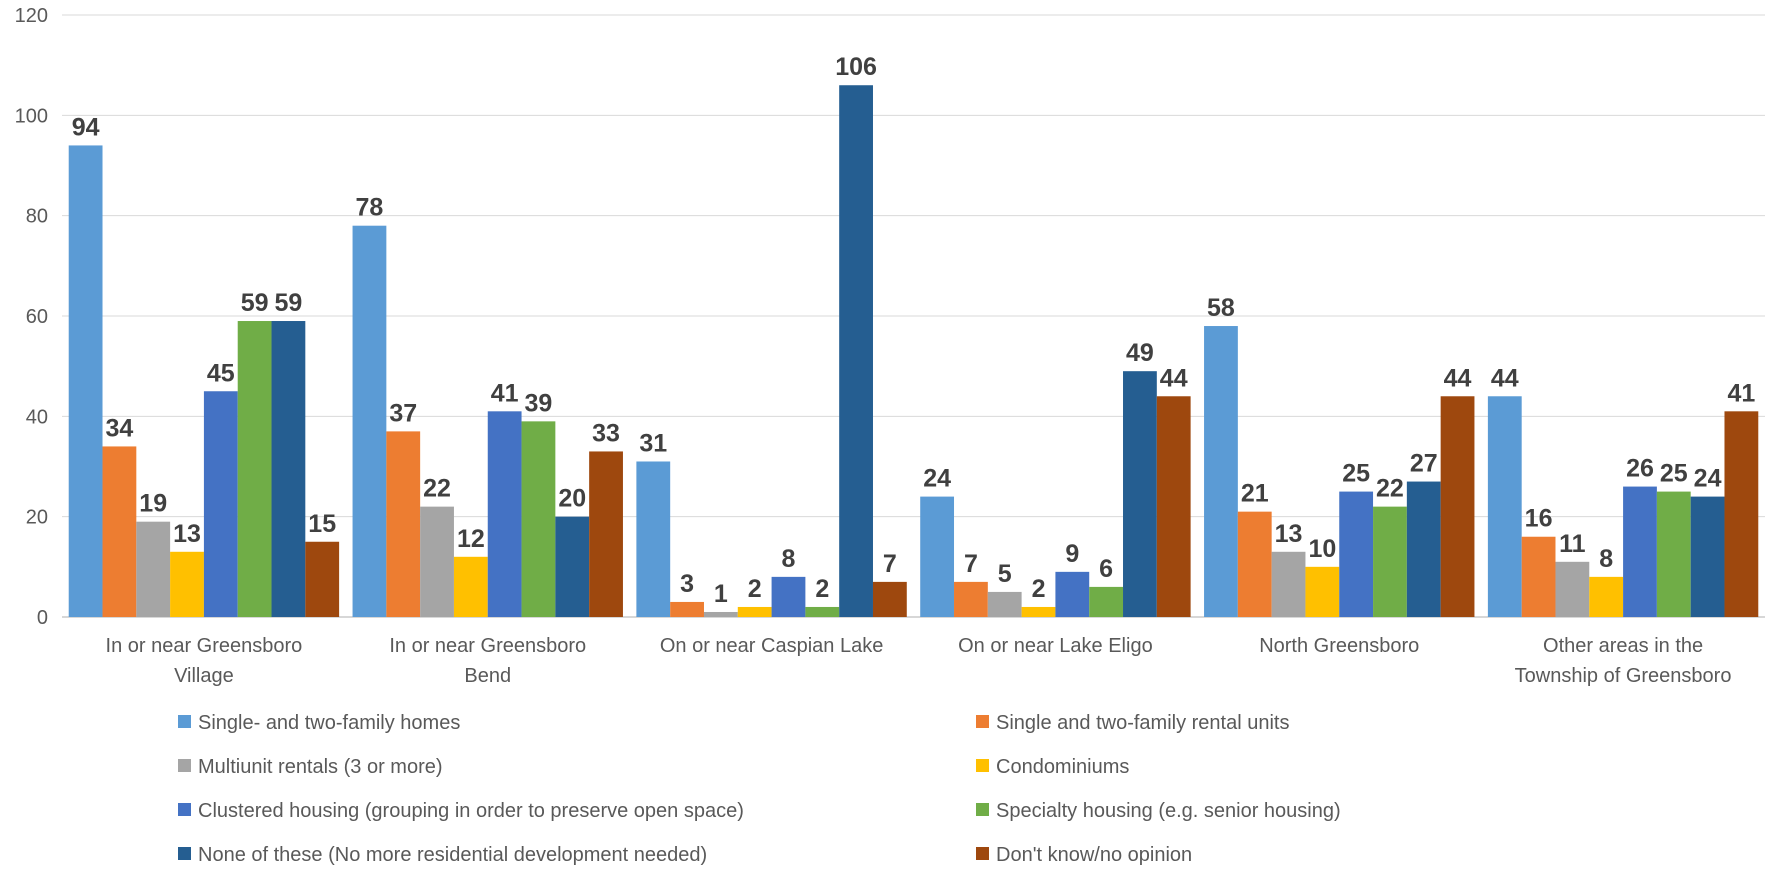  What do you see at coordinates (86, 127) in the screenshot?
I see `data-label: 94` at bounding box center [86, 127].